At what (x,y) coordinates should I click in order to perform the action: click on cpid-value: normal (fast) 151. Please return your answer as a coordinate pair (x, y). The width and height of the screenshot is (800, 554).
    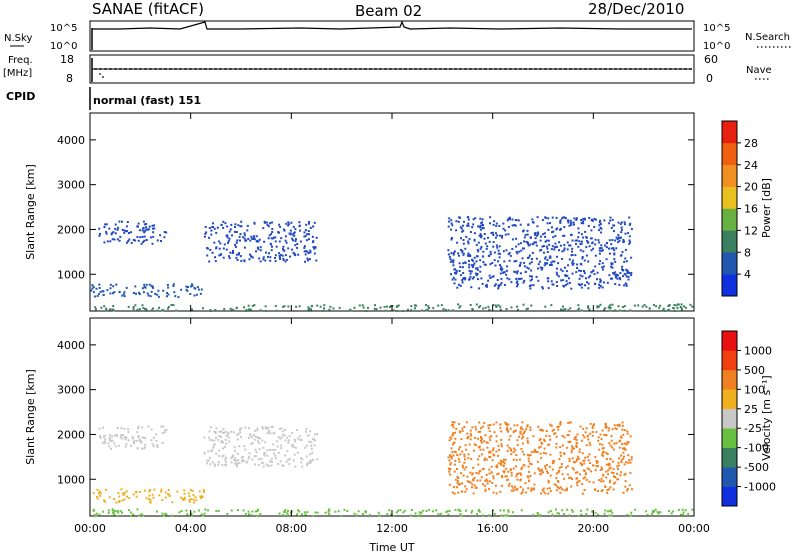
    Looking at the image, I should click on (147, 100).